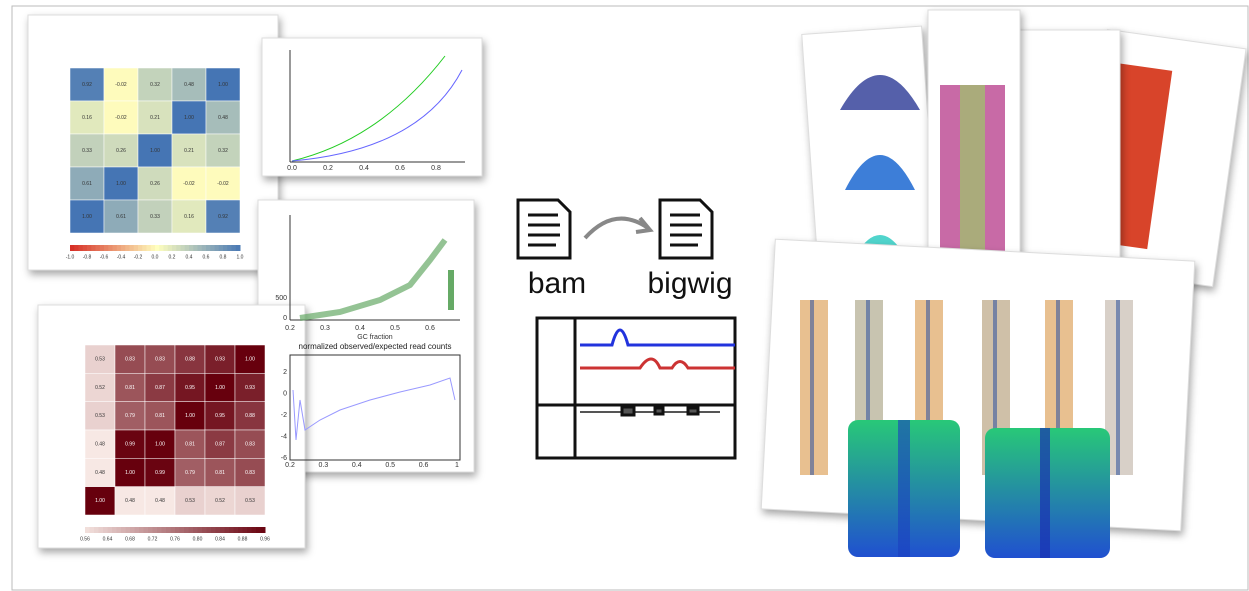 The width and height of the screenshot is (1249, 591). I want to click on x-tick-label: 0.4, so click(360, 328).